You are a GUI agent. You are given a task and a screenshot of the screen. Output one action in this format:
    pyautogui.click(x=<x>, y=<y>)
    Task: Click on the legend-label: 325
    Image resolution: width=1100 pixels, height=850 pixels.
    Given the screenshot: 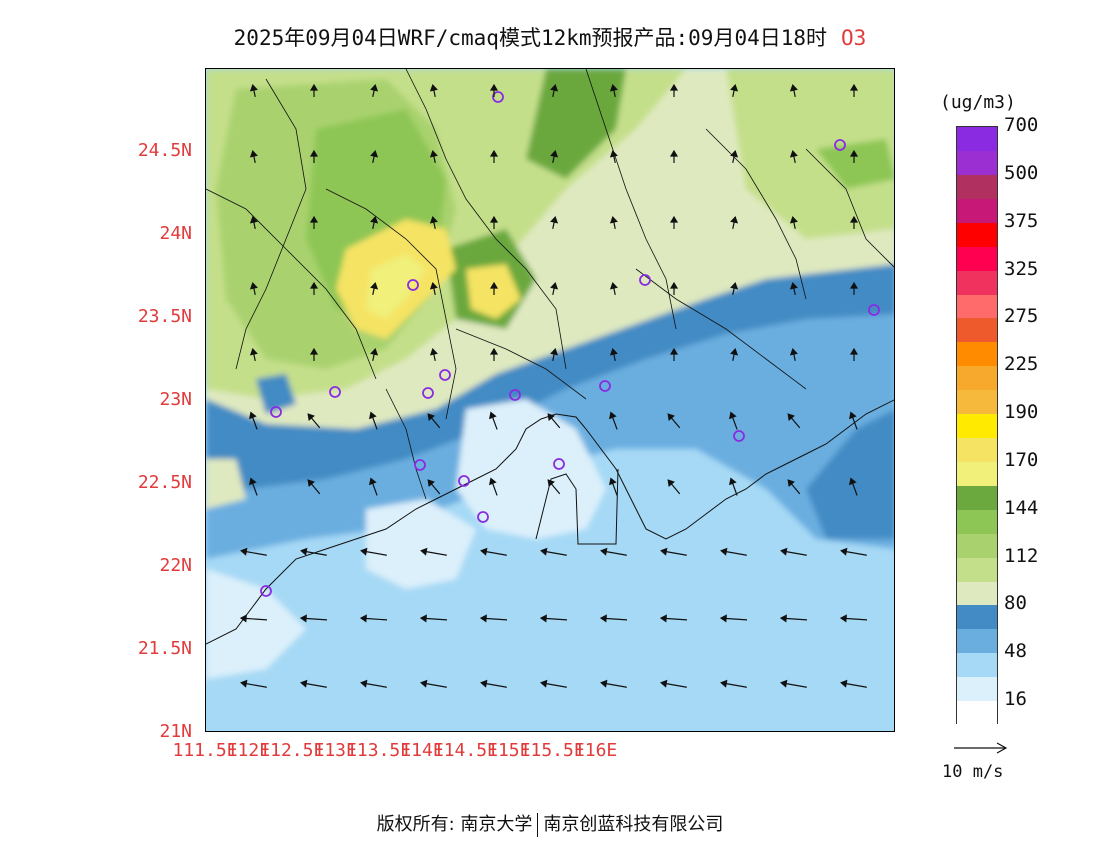 What is the action you would take?
    pyautogui.click(x=1021, y=268)
    